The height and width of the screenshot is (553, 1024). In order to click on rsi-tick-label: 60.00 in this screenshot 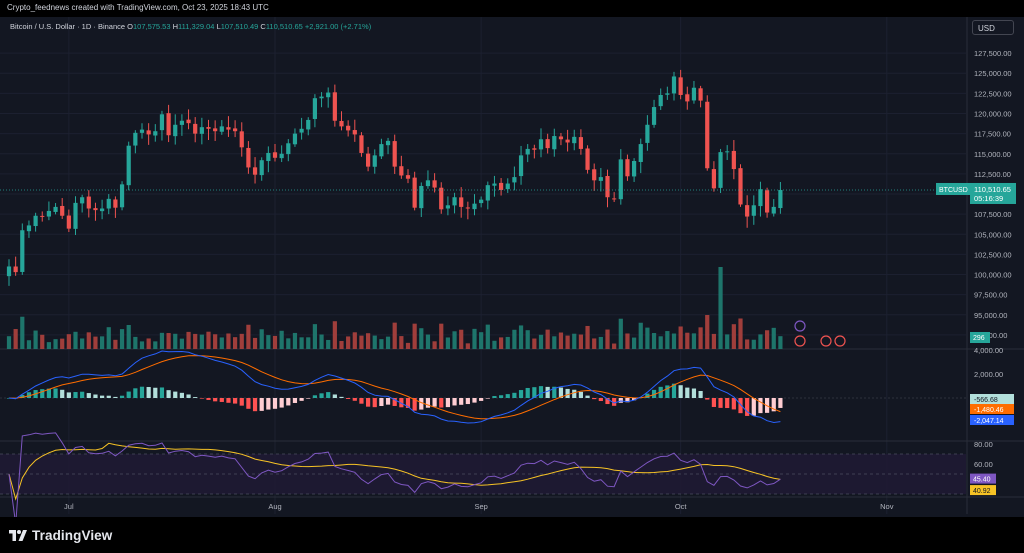, I will do `click(983, 464)`.